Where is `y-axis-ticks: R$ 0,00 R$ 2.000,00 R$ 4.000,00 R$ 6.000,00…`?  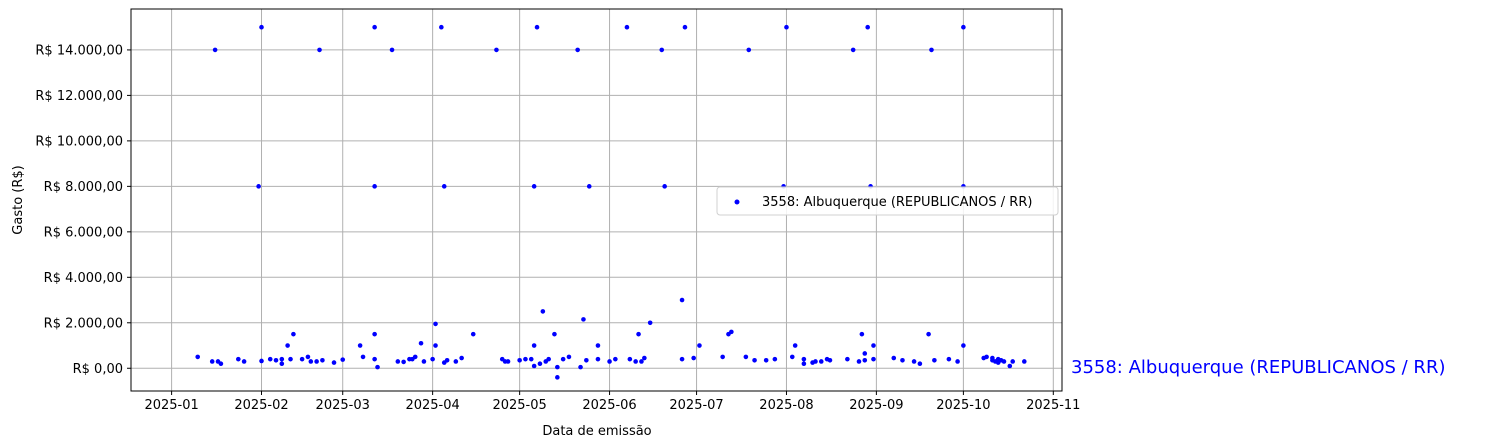 y-axis-ticks: R$ 0,00 R$ 2.000,00 R$ 4.000,00 R$ 6.000,00… is located at coordinates (83, 210).